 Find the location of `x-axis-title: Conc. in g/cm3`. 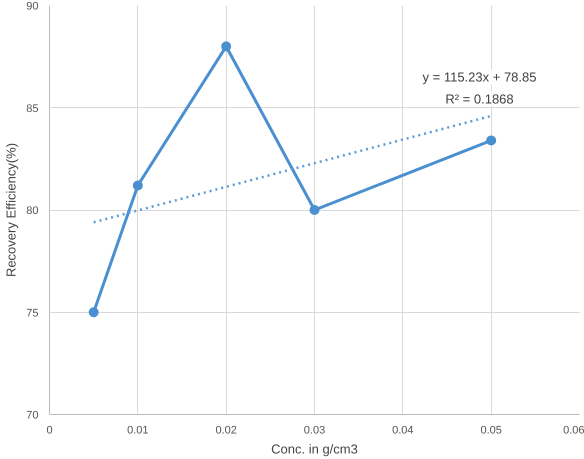

x-axis-title: Conc. in g/cm3 is located at coordinates (314, 449).